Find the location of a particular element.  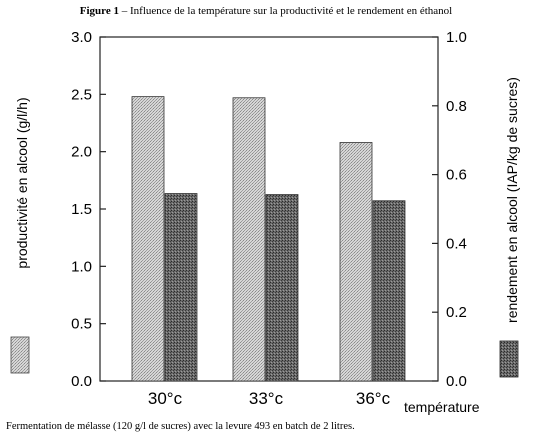

left-axis: 0.0 0.5 1.0 1.5 2.0 2.5 3.0 is located at coordinates (88, 209).